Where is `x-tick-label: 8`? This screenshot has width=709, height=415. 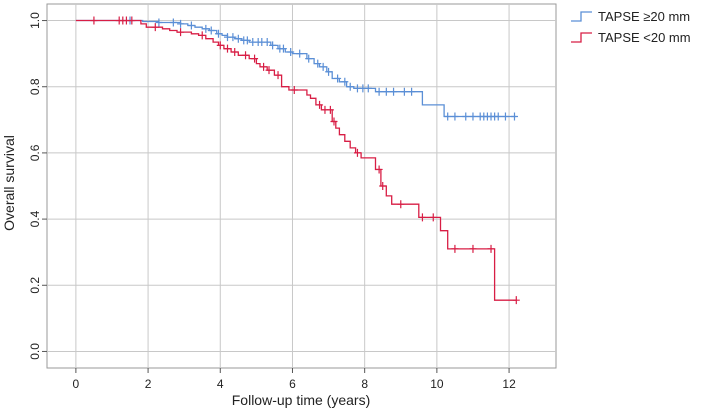 x-tick-label: 8 is located at coordinates (364, 384).